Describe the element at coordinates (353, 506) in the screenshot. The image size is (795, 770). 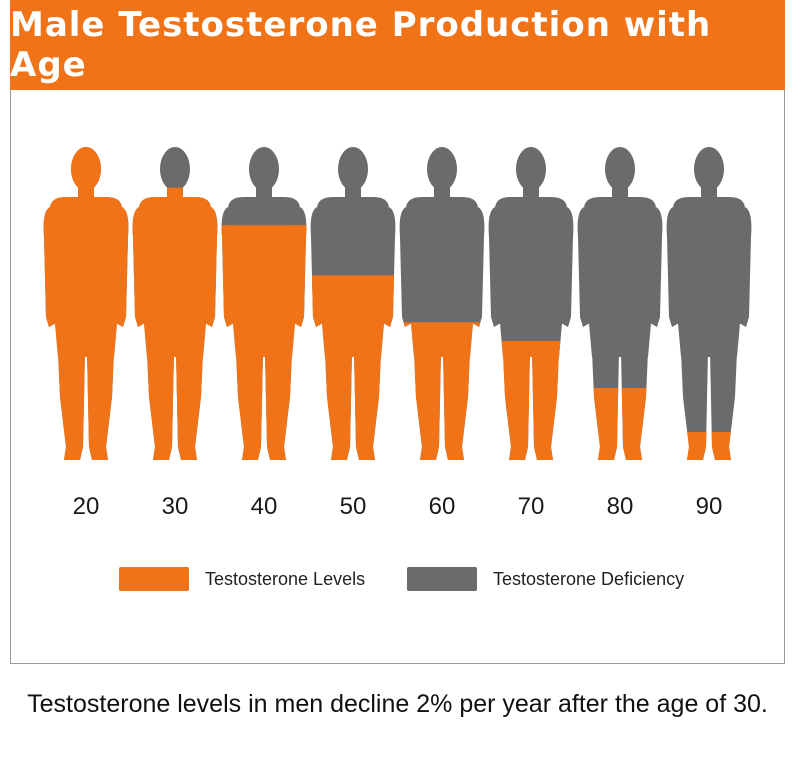
I see `age-label-50: 50` at that location.